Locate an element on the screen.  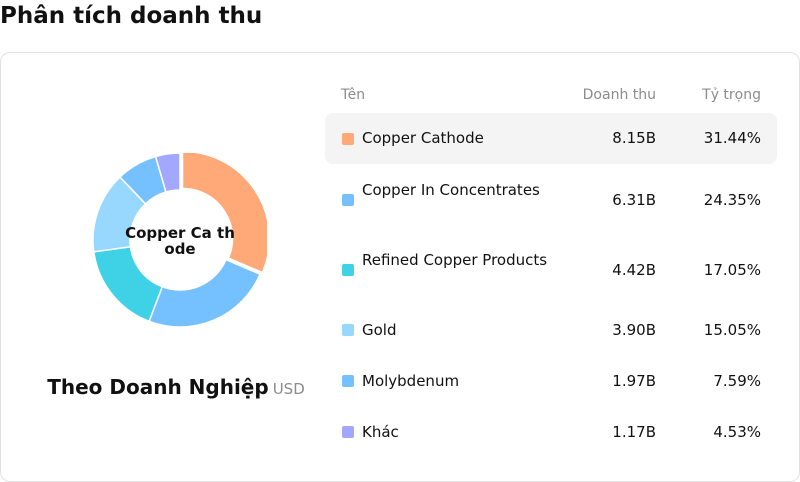
table-row: Copper In Concentrates 6.31B 24.35% is located at coordinates (551, 200).